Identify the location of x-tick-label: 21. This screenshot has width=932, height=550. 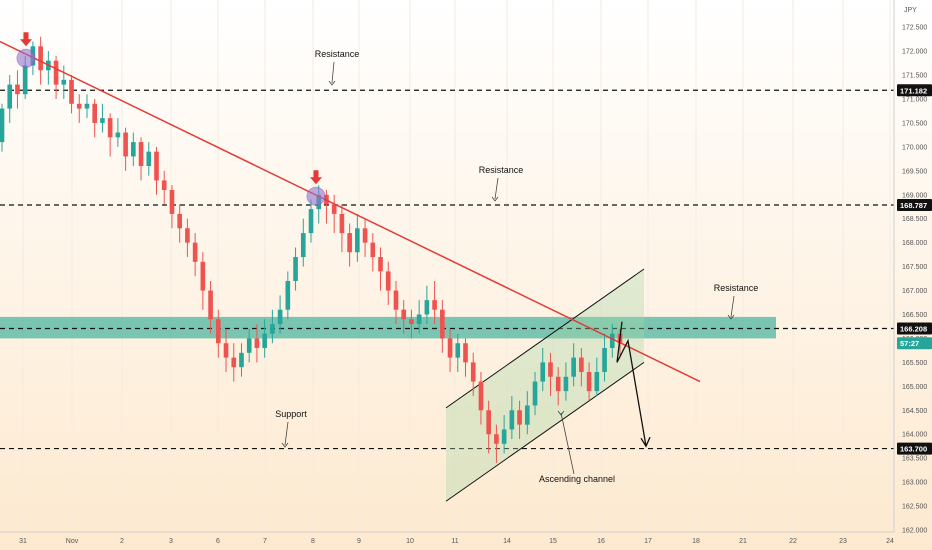
(743, 541).